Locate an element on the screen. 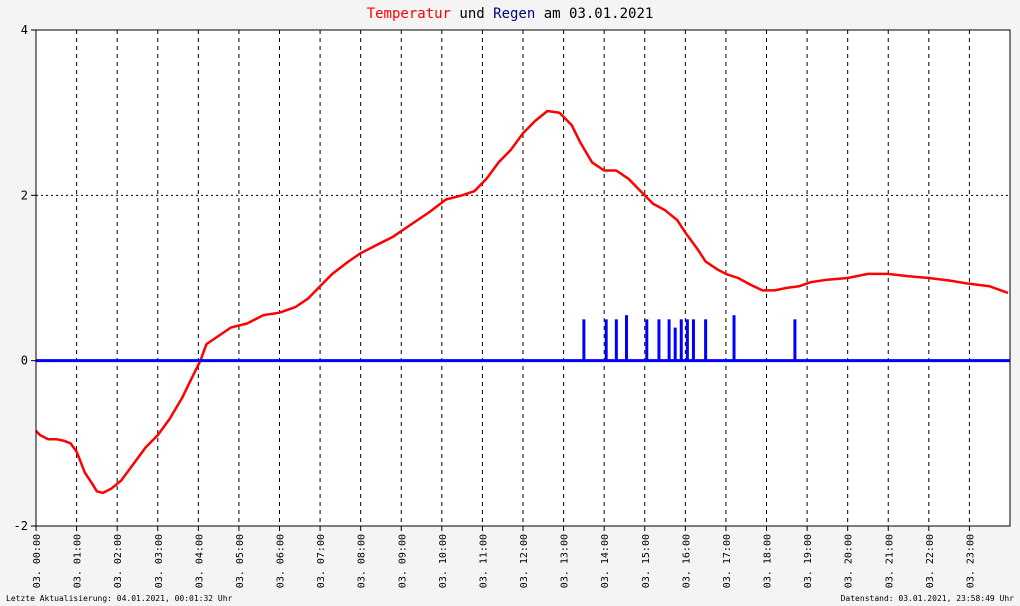 This screenshot has width=1020, height=606. y-tick-label: -2 is located at coordinates (21, 526).